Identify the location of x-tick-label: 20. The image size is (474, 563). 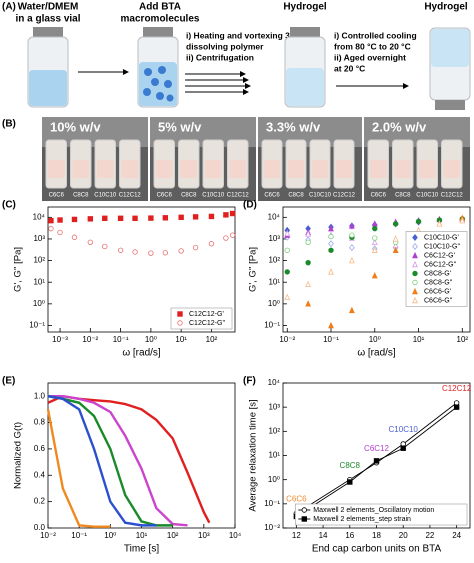
(403, 535).